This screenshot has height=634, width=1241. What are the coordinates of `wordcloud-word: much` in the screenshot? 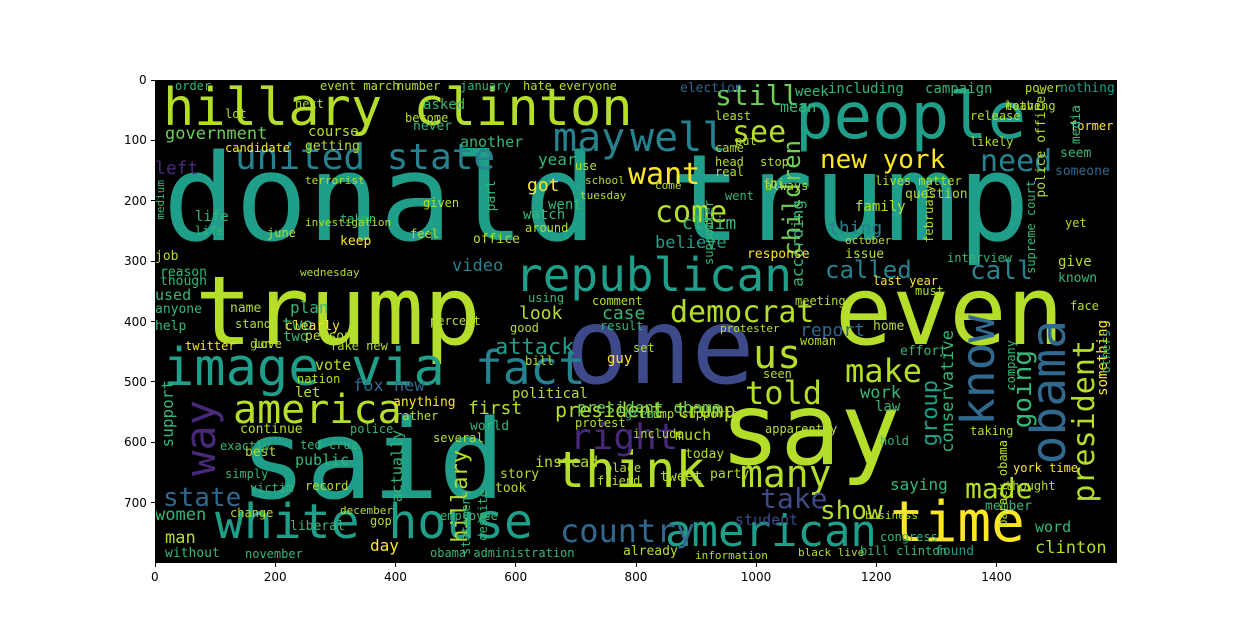 It's located at (693, 435).